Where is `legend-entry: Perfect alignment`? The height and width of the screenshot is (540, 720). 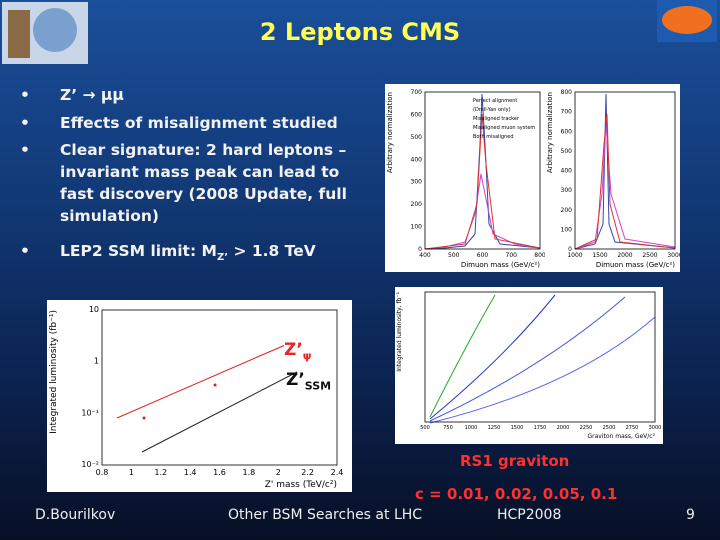
legend-entry: Perfect alignment is located at coordinates (495, 101).